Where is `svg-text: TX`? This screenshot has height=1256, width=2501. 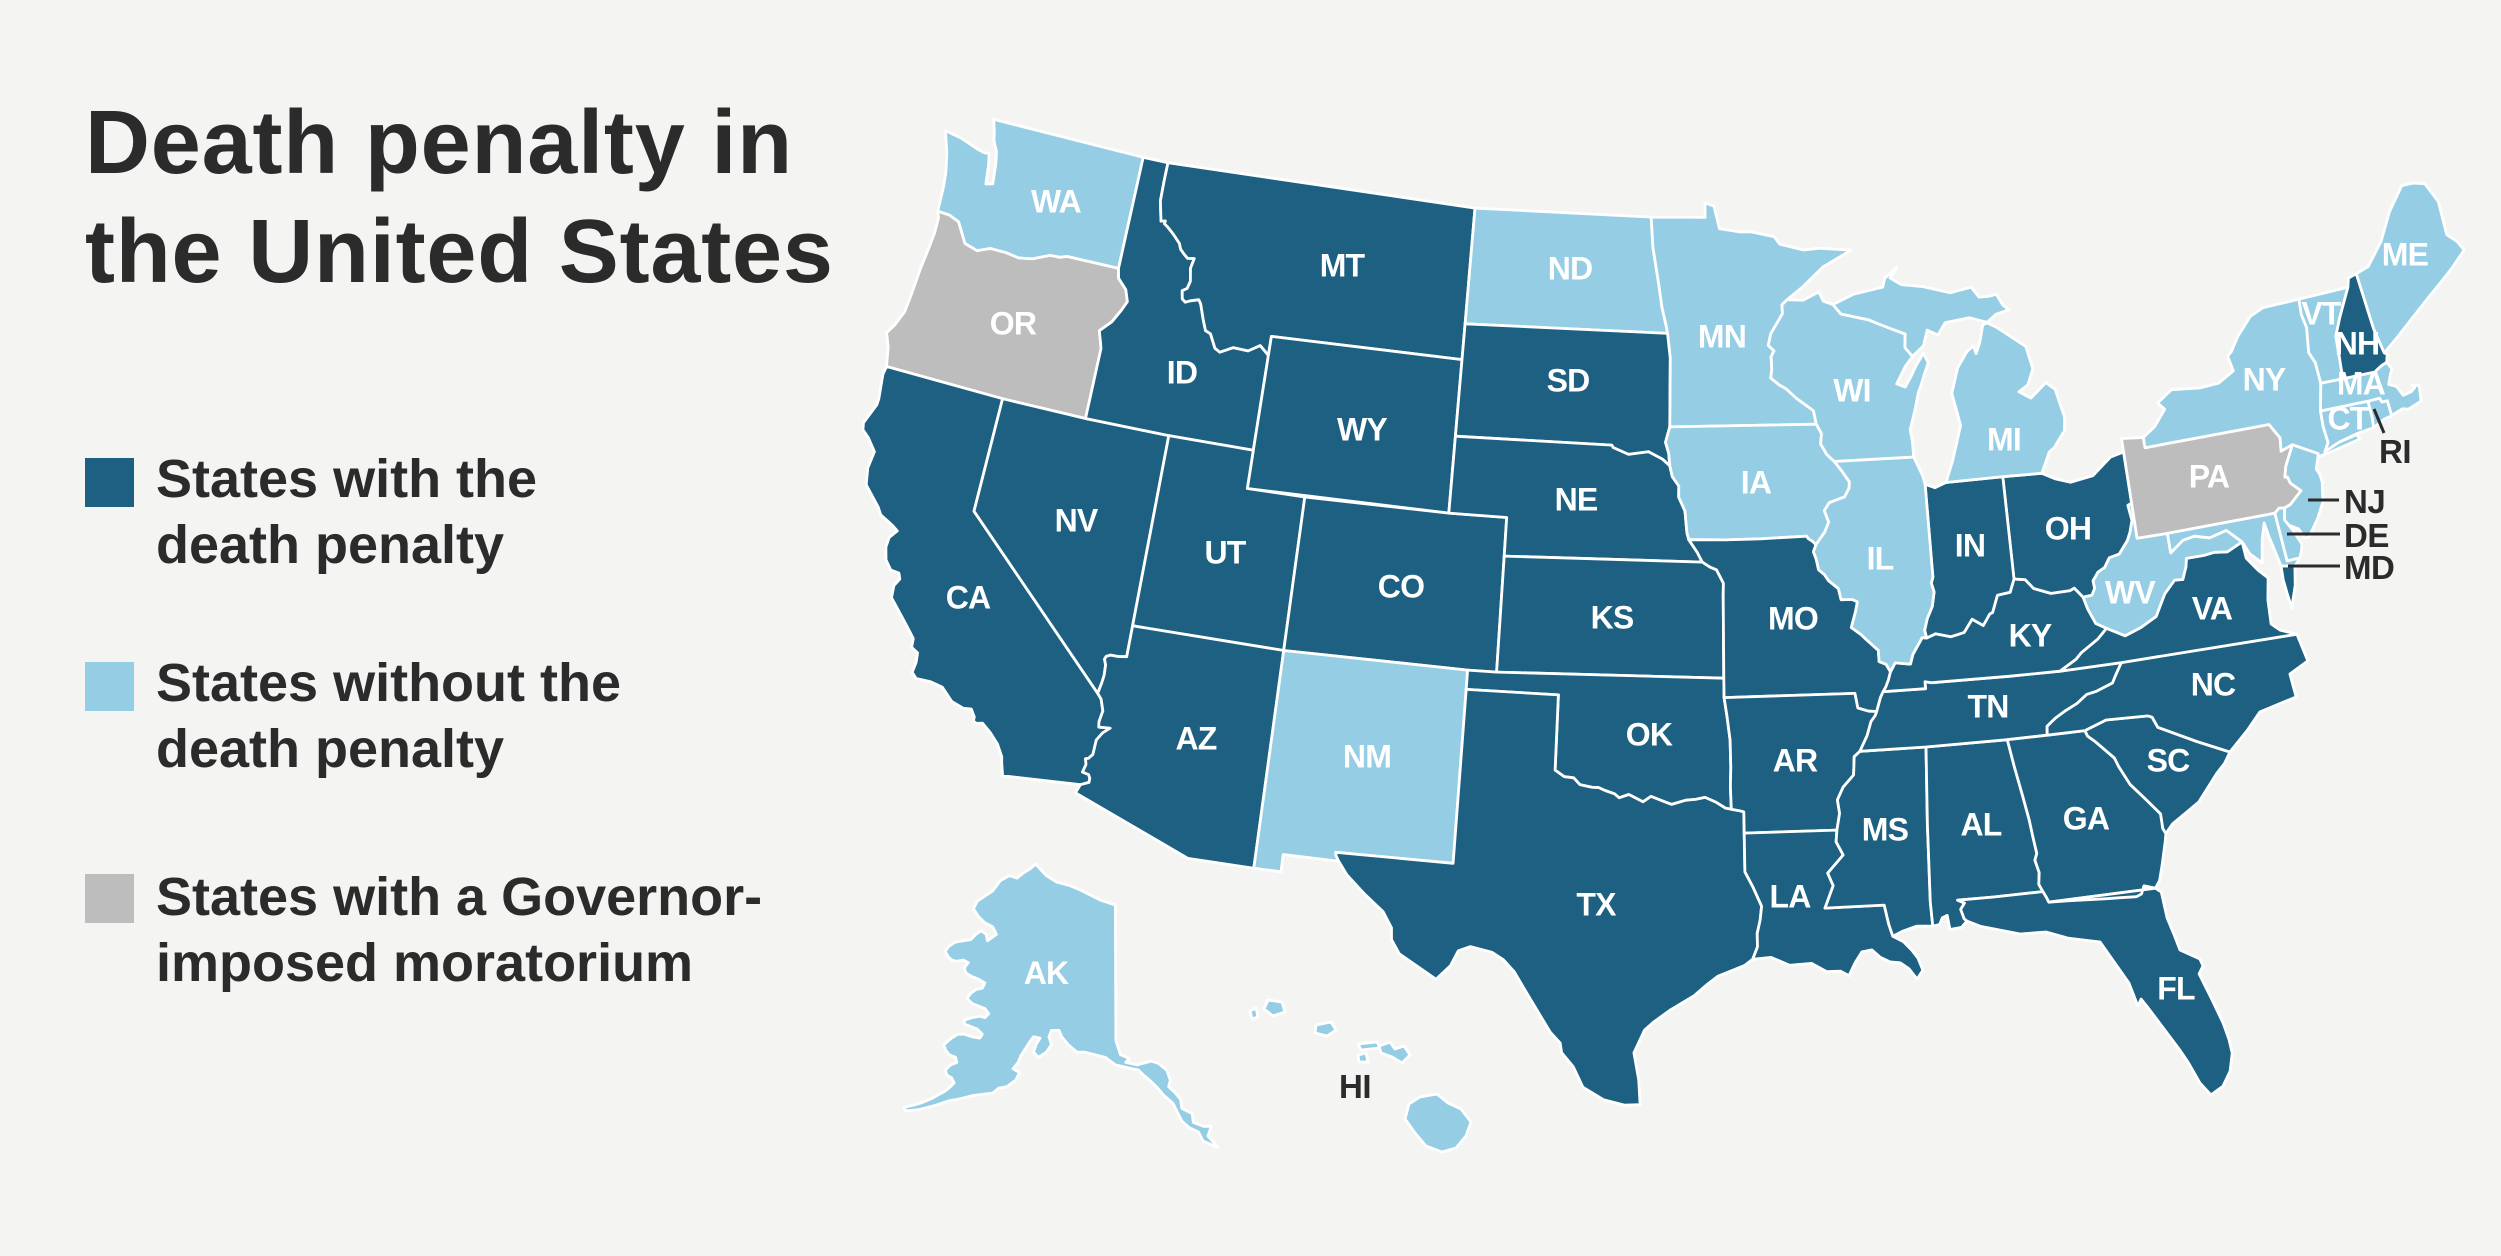
svg-text: TX is located at coordinates (1596, 905).